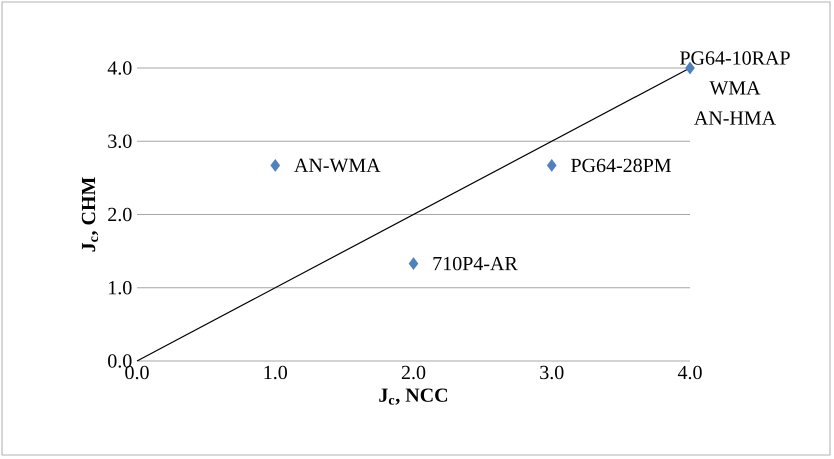 The height and width of the screenshot is (459, 834). What do you see at coordinates (120, 141) in the screenshot?
I see `y-tick-label: 3.0` at bounding box center [120, 141].